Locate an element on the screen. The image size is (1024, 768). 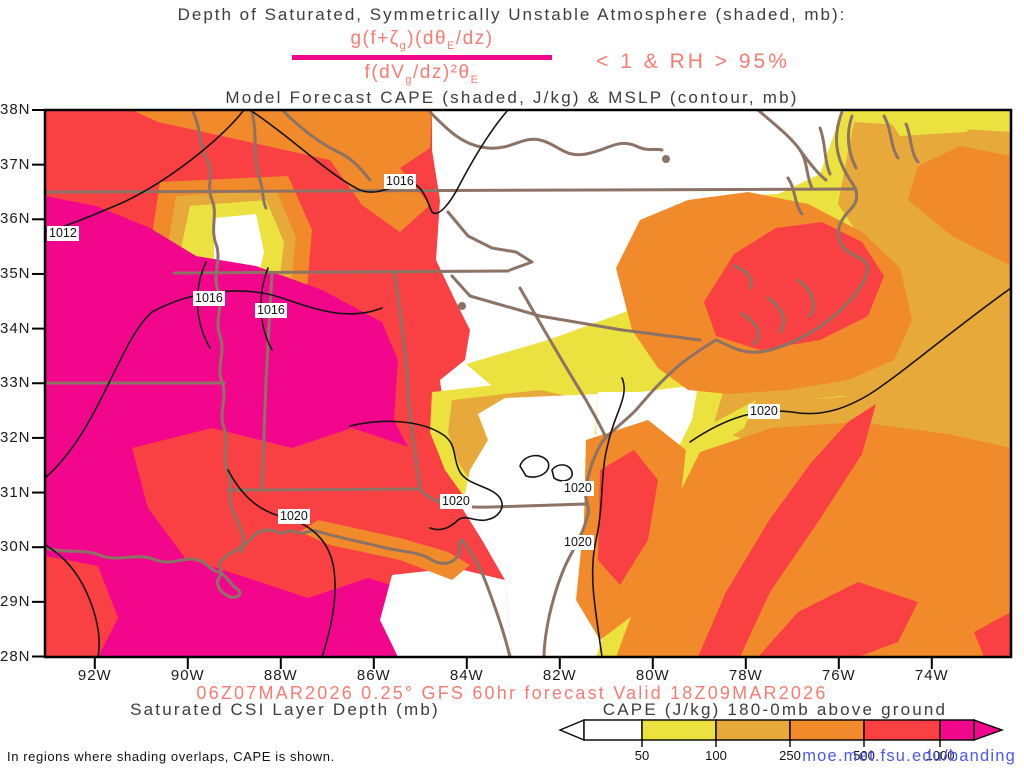
border-savannah-river is located at coordinates (563, 363).